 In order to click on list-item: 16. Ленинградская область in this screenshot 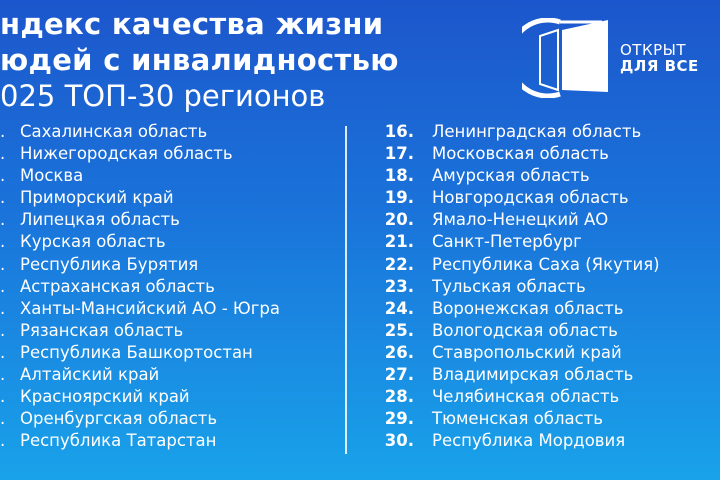, I will do `click(540, 132)`.